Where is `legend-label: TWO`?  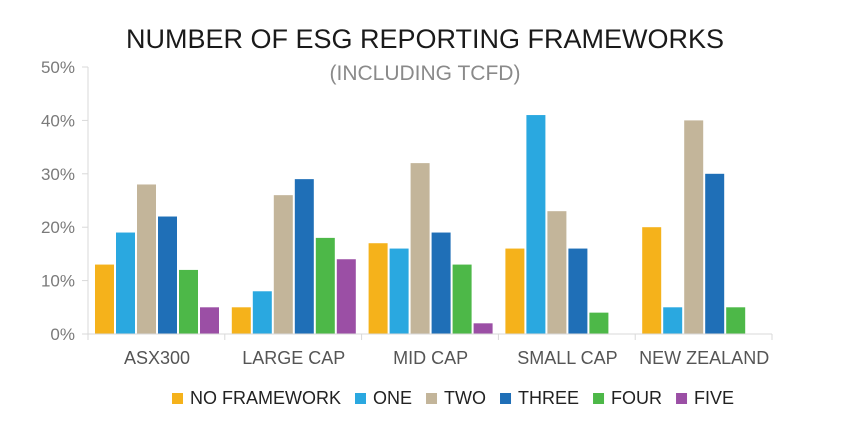
legend-label: TWO is located at coordinates (465, 398).